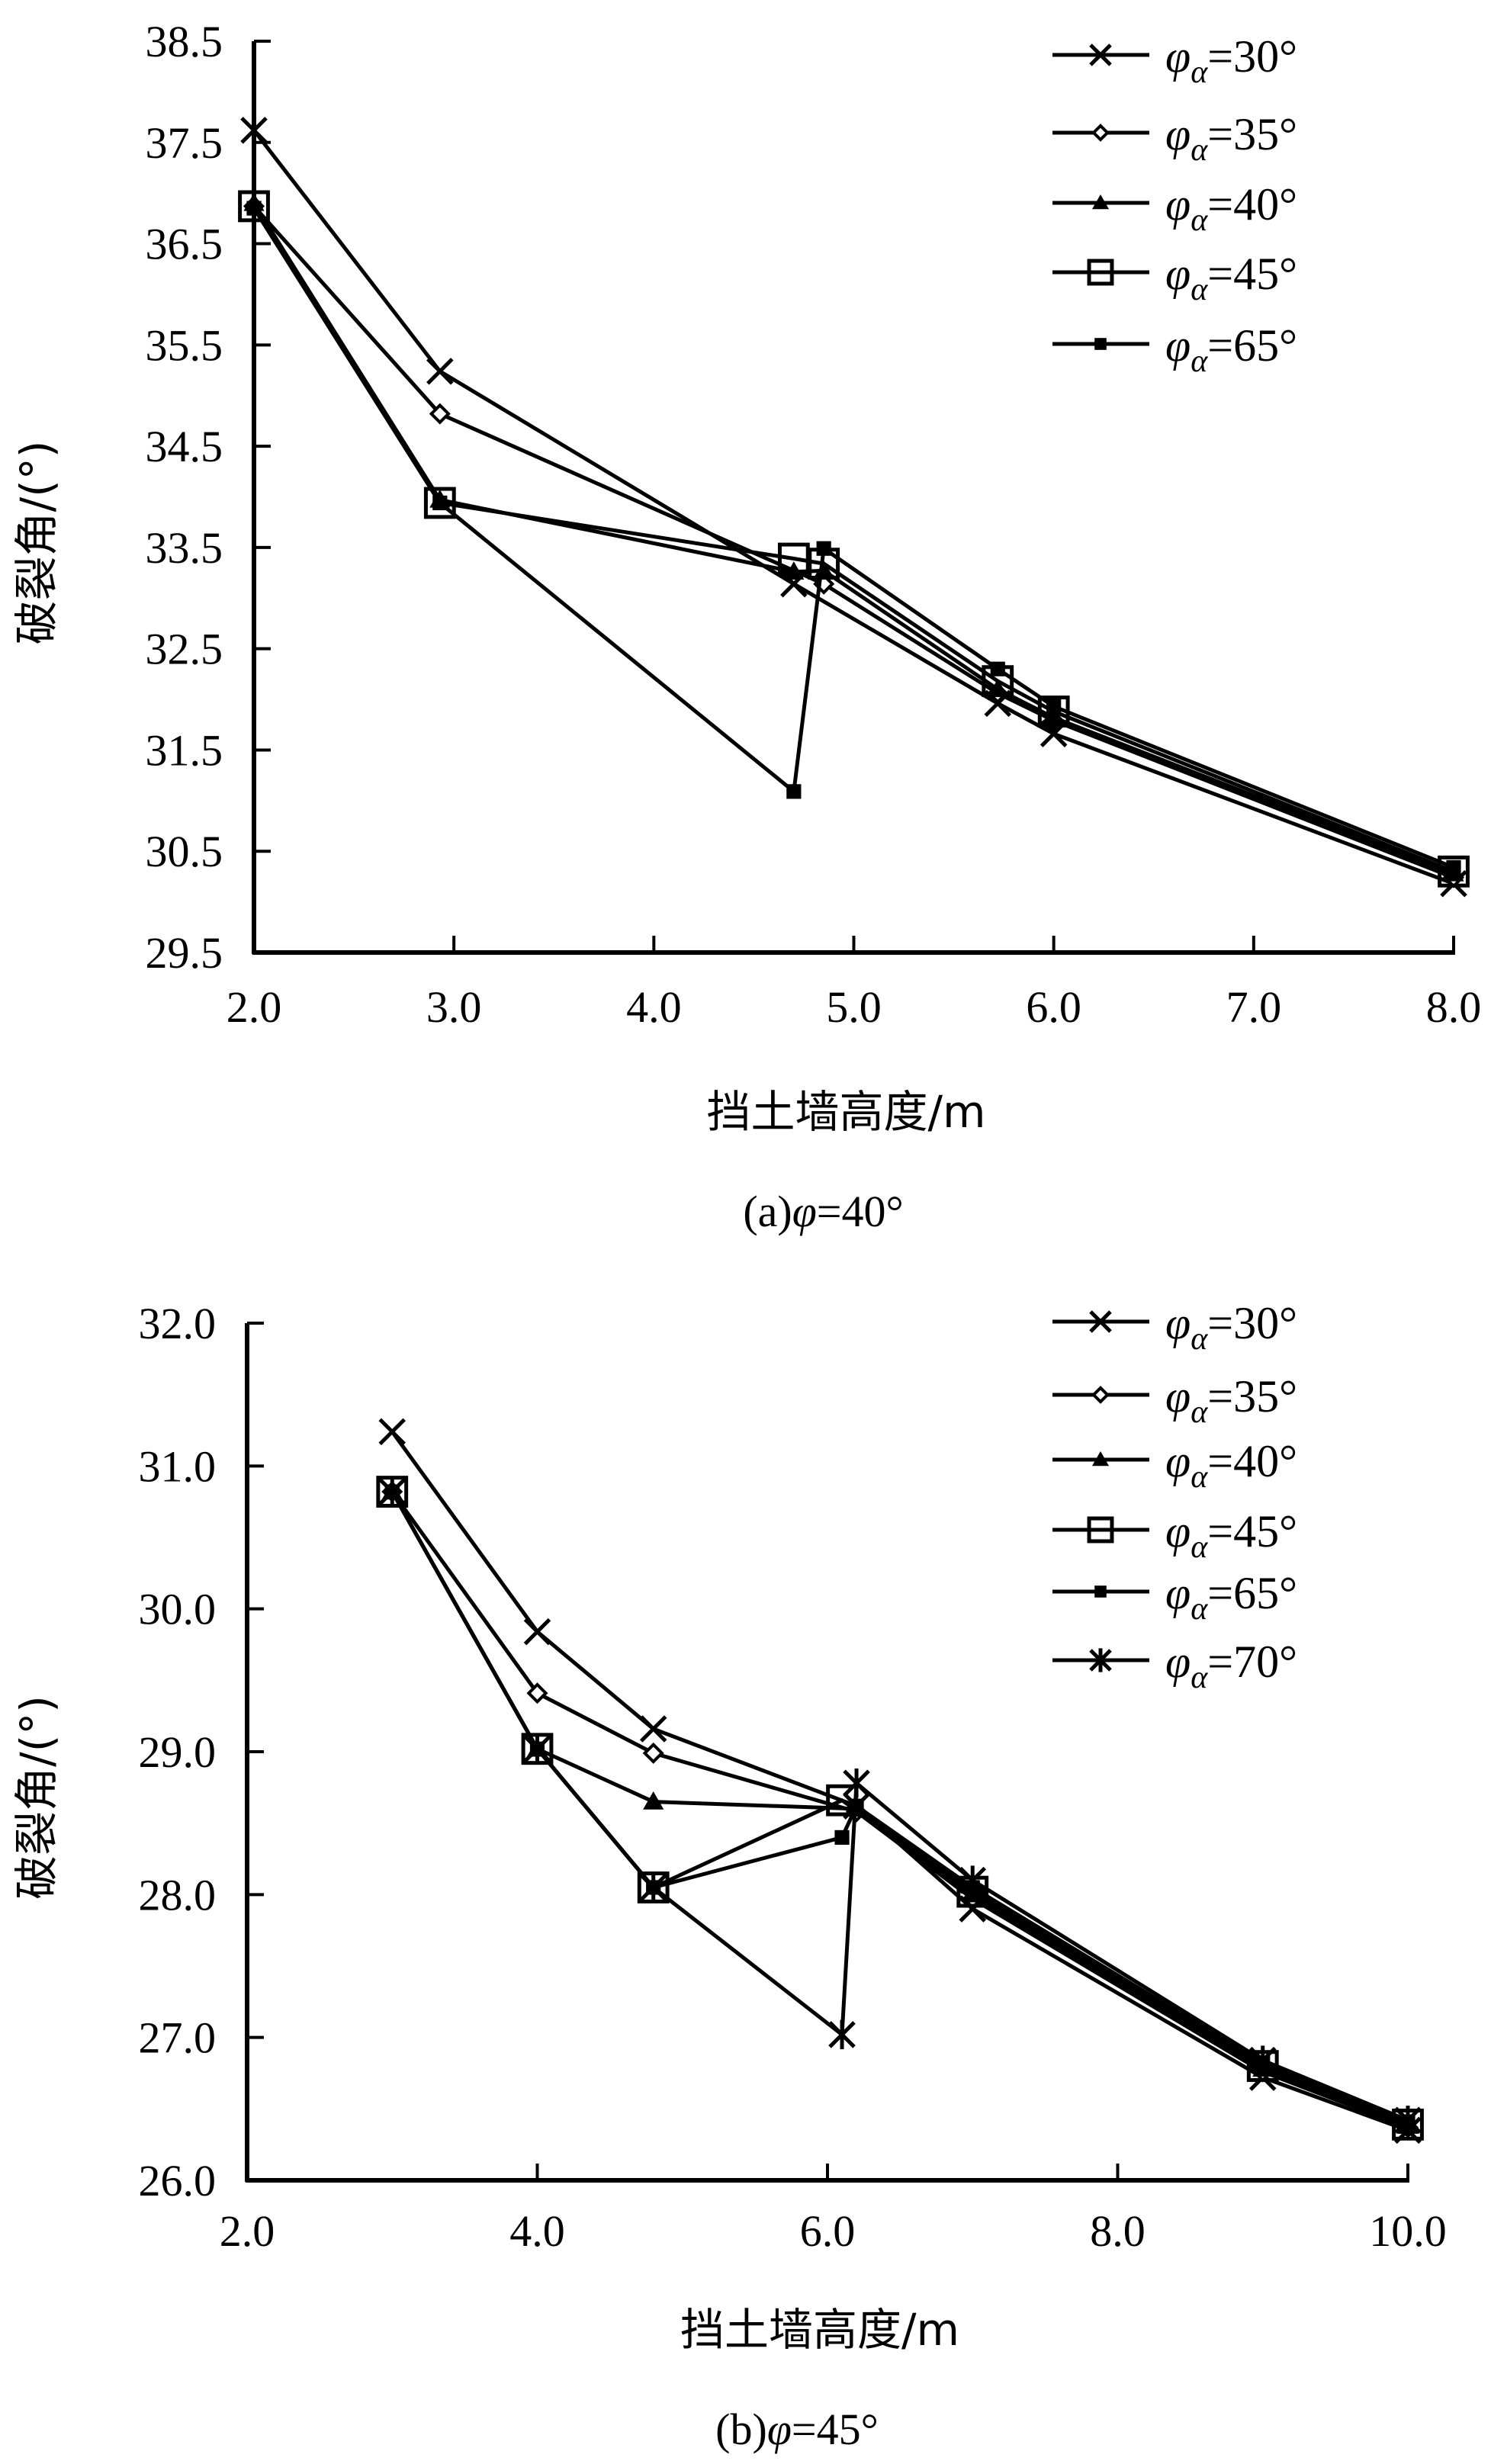 Image resolution: width=1491 pixels, height=2464 pixels. Describe the element at coordinates (454, 1007) in the screenshot. I see `x-tick-label: 3.0` at that location.